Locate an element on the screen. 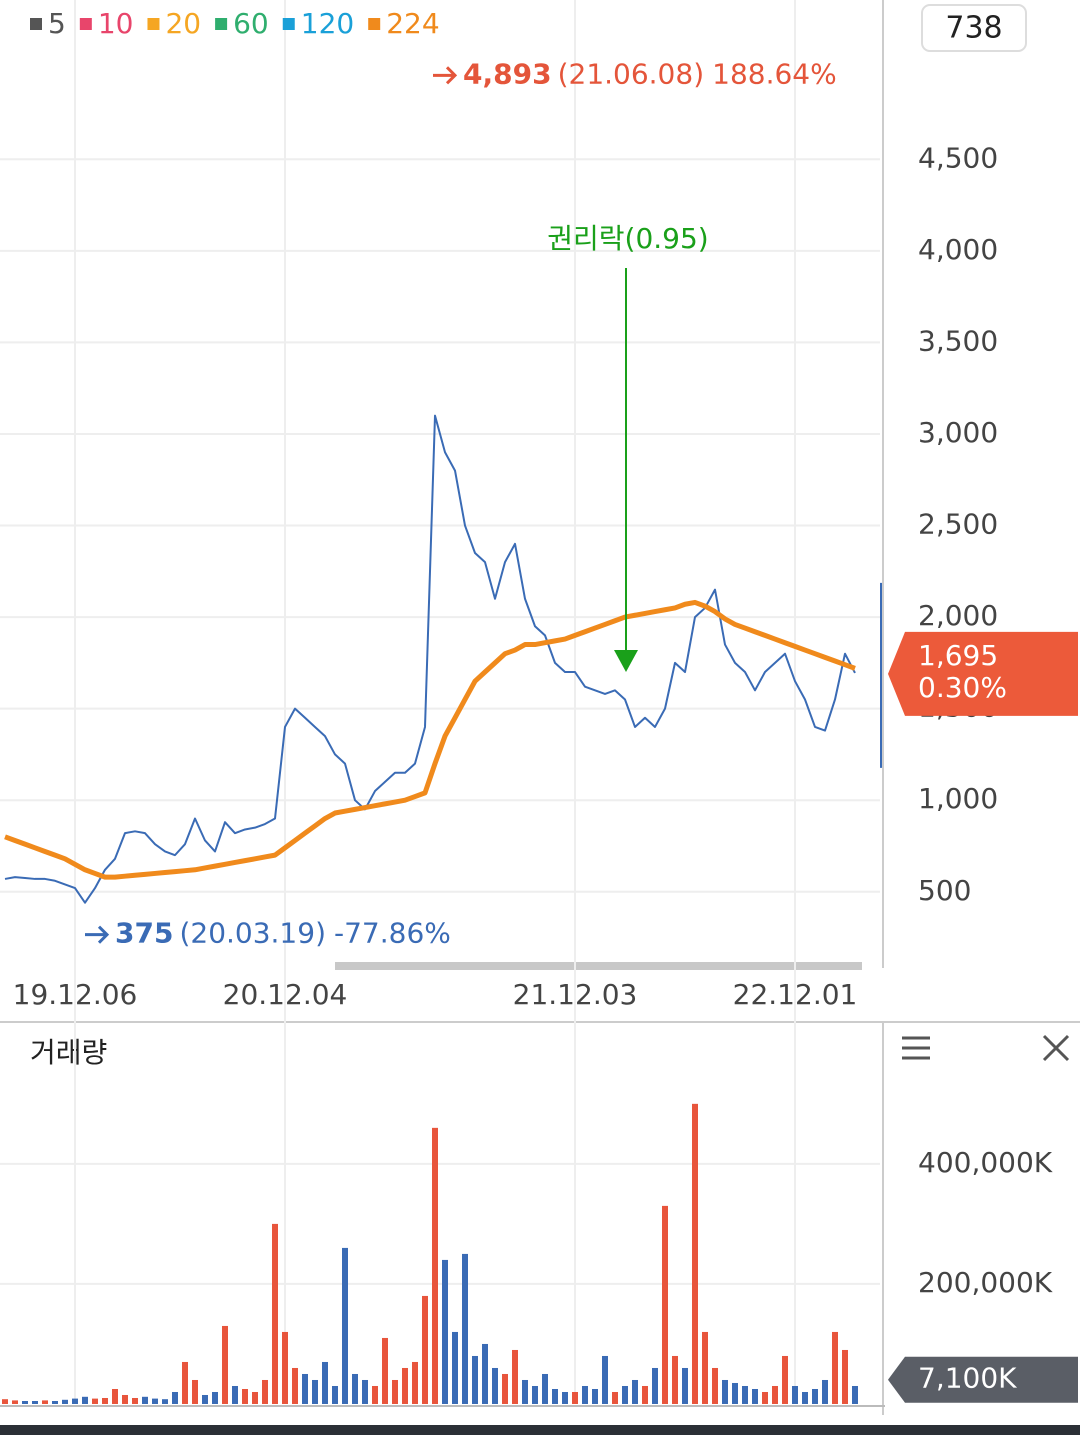 The image size is (1080, 1435). high-annotation: 4,893 (21.06.08) 188.64% is located at coordinates (650, 73).